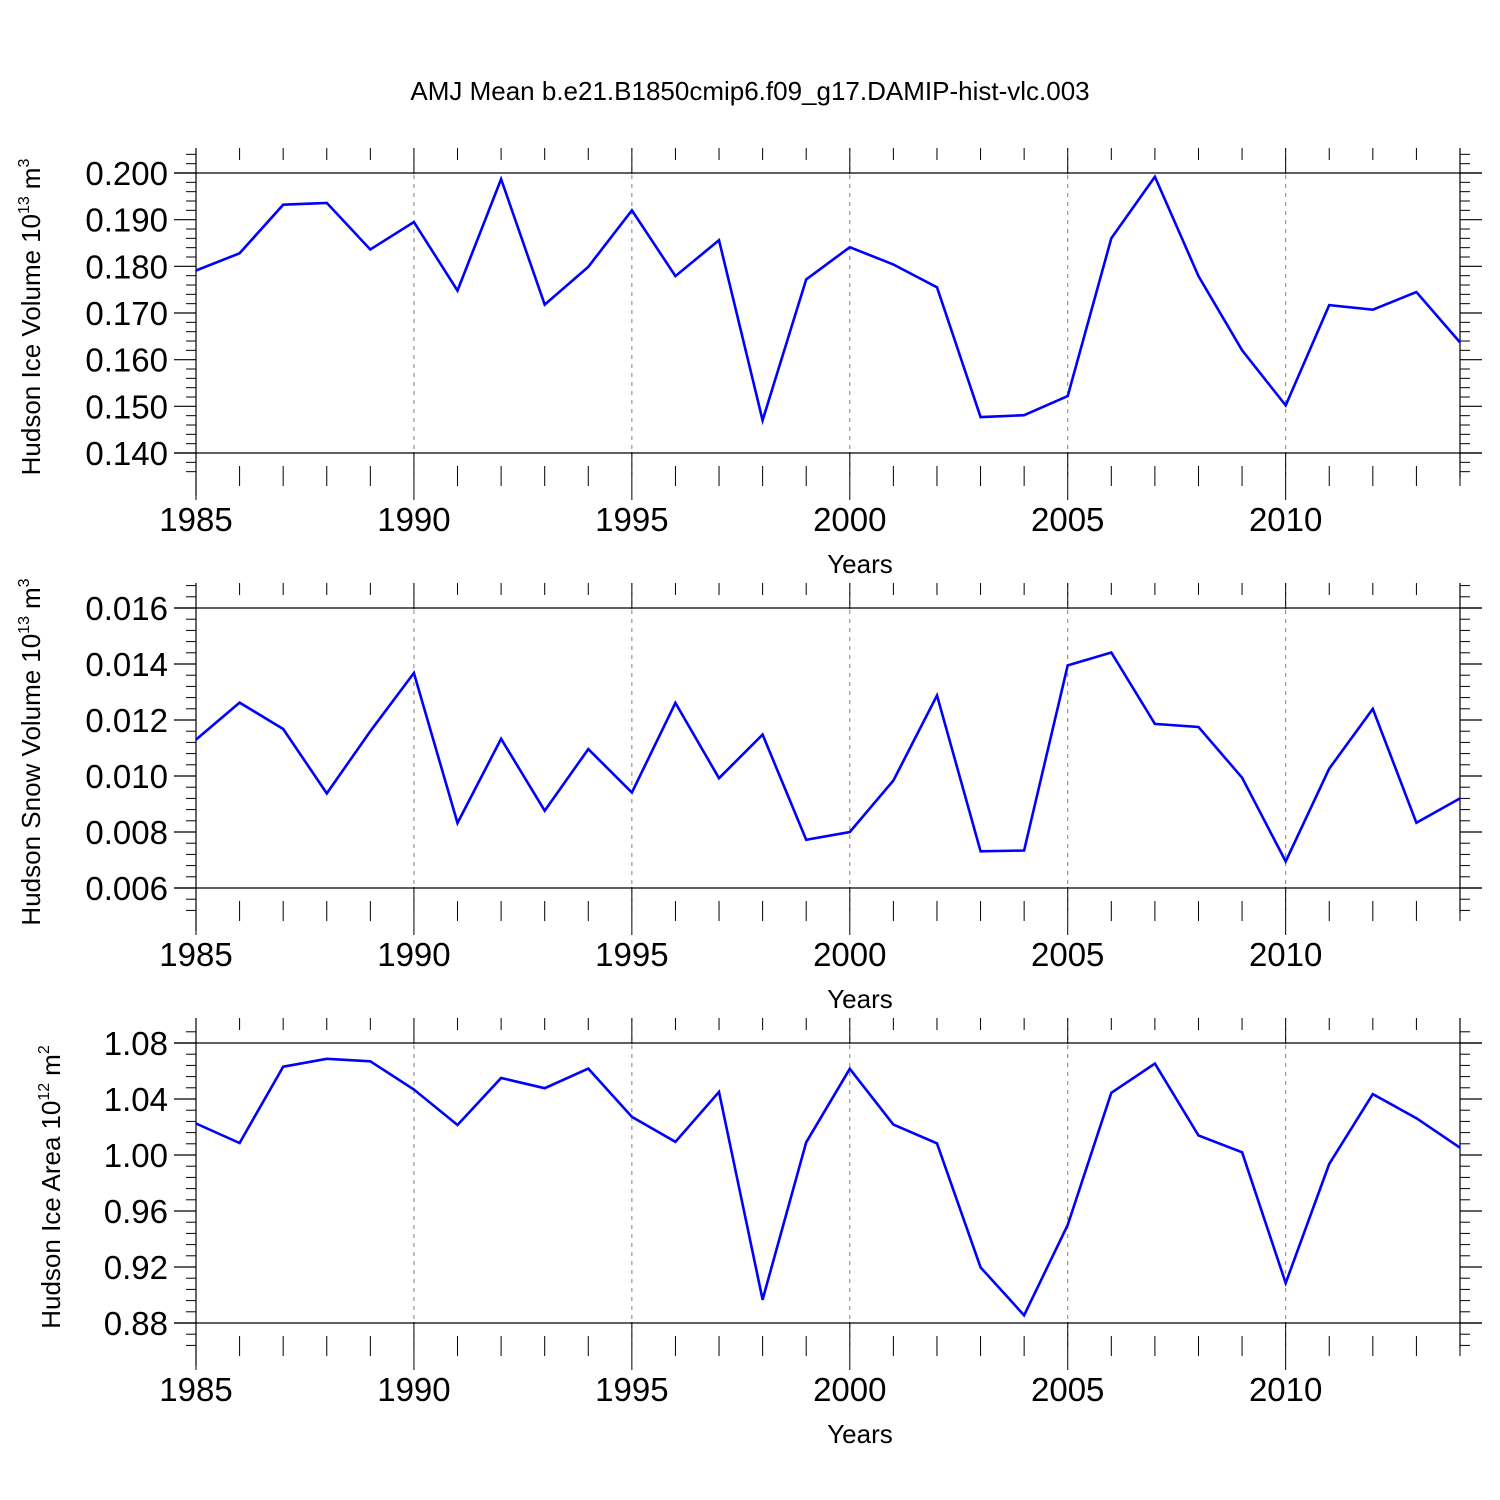 The height and width of the screenshot is (1500, 1500). I want to click on y-tick-label: 0.170, so click(126, 313).